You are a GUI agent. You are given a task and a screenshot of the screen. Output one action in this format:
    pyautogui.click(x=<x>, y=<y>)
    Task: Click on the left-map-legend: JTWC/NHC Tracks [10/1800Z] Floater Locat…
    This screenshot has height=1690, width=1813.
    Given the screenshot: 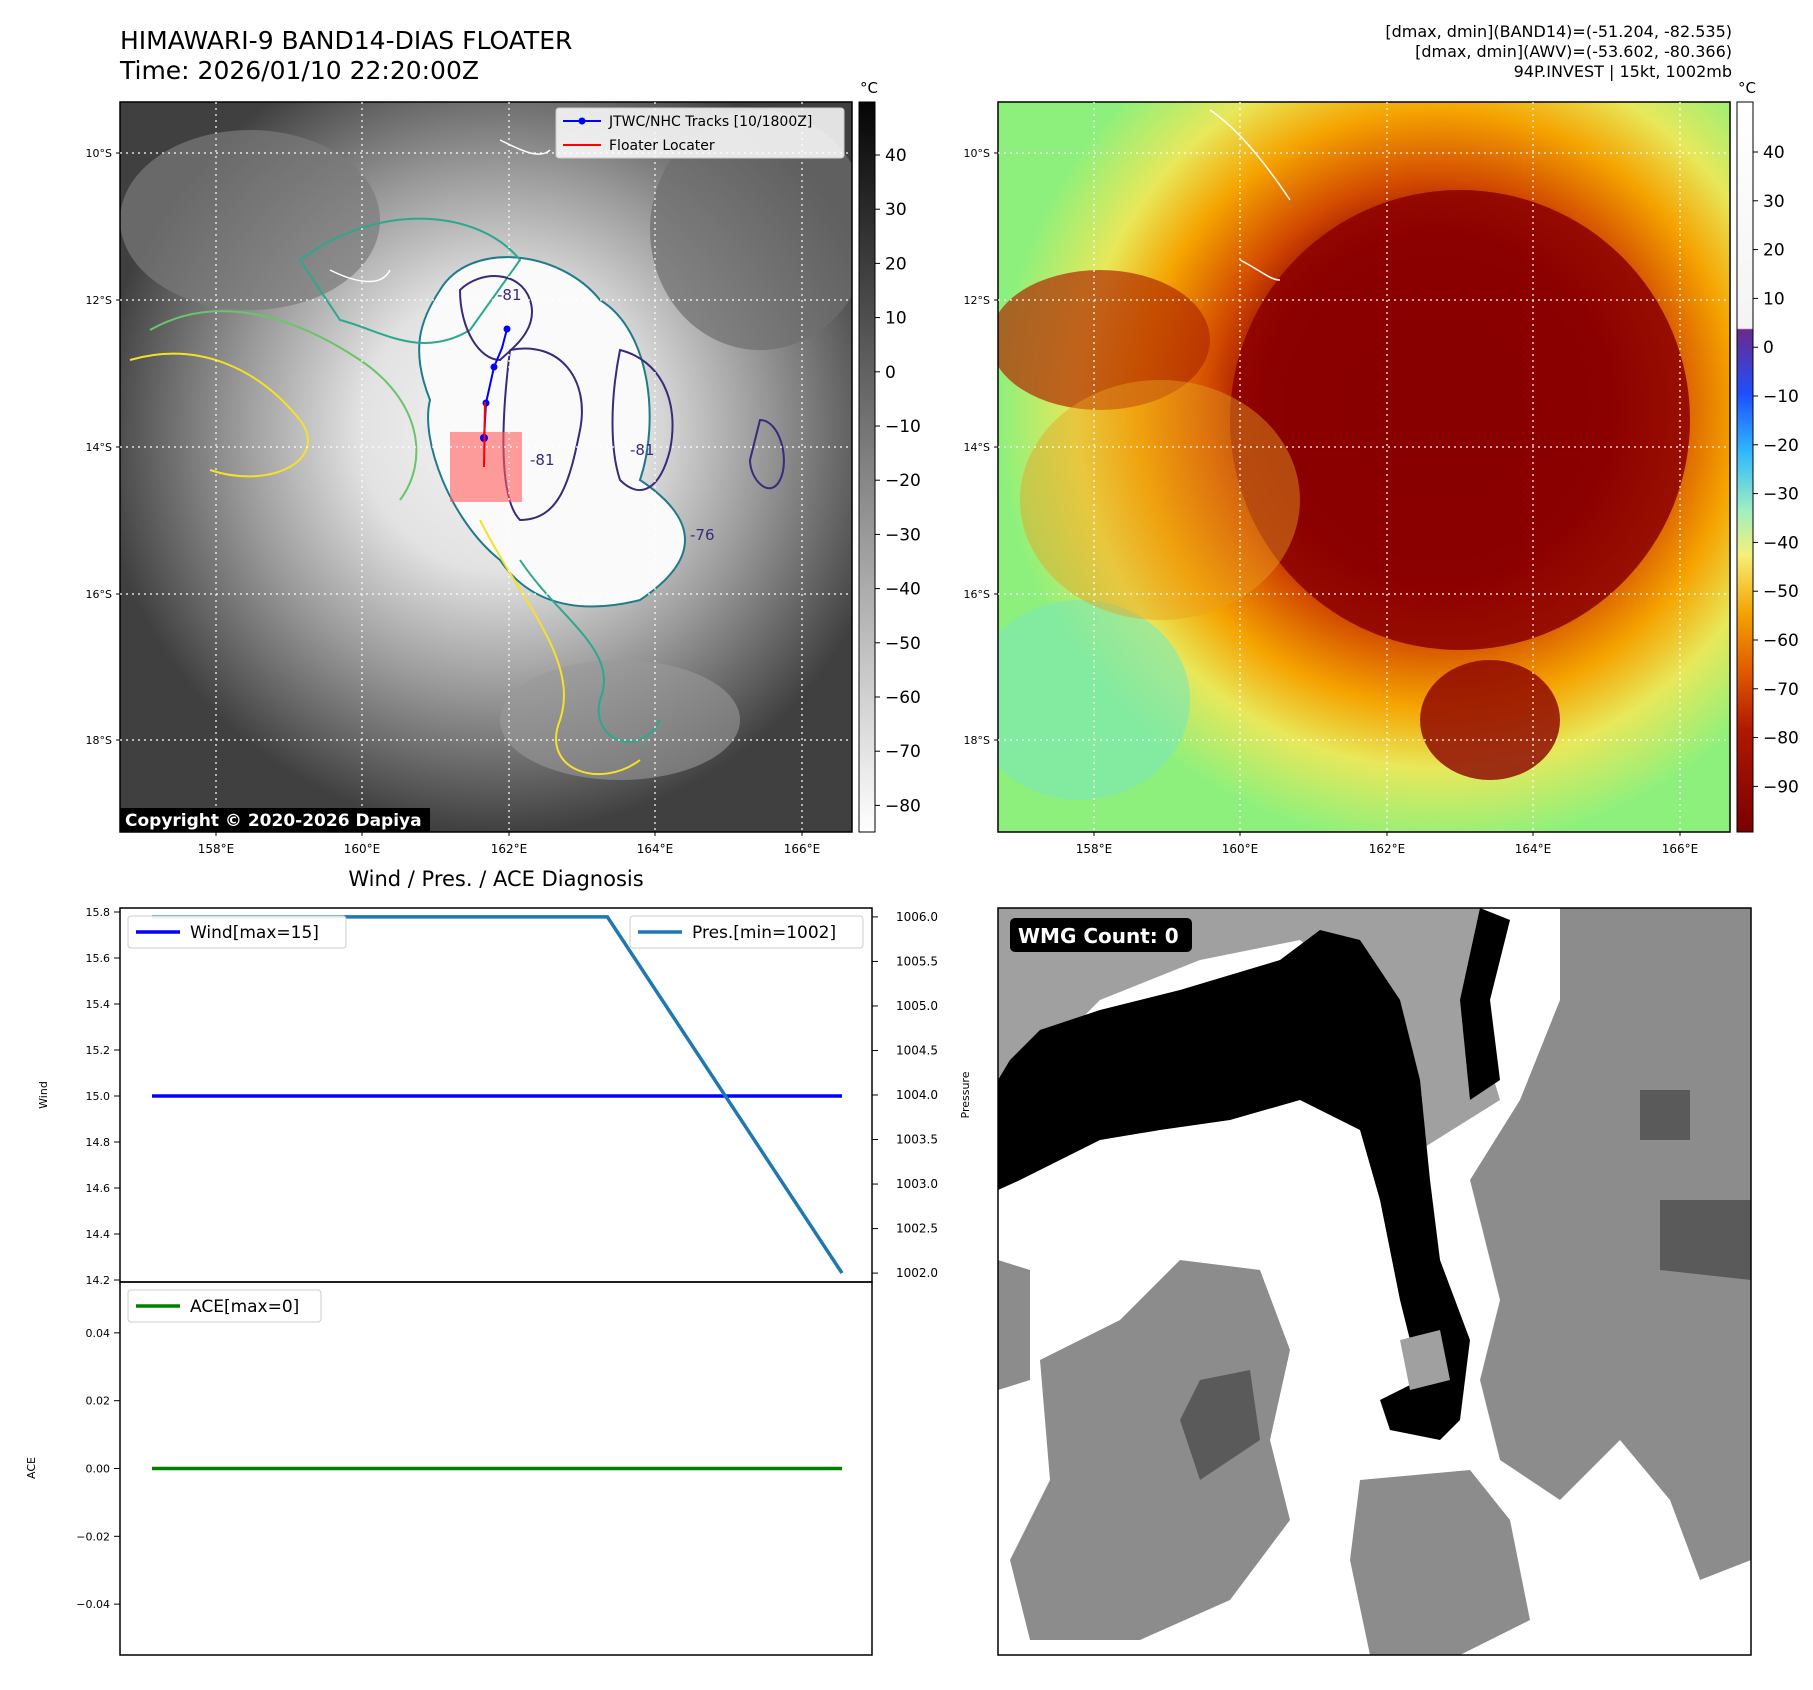 What is the action you would take?
    pyautogui.click(x=700, y=133)
    